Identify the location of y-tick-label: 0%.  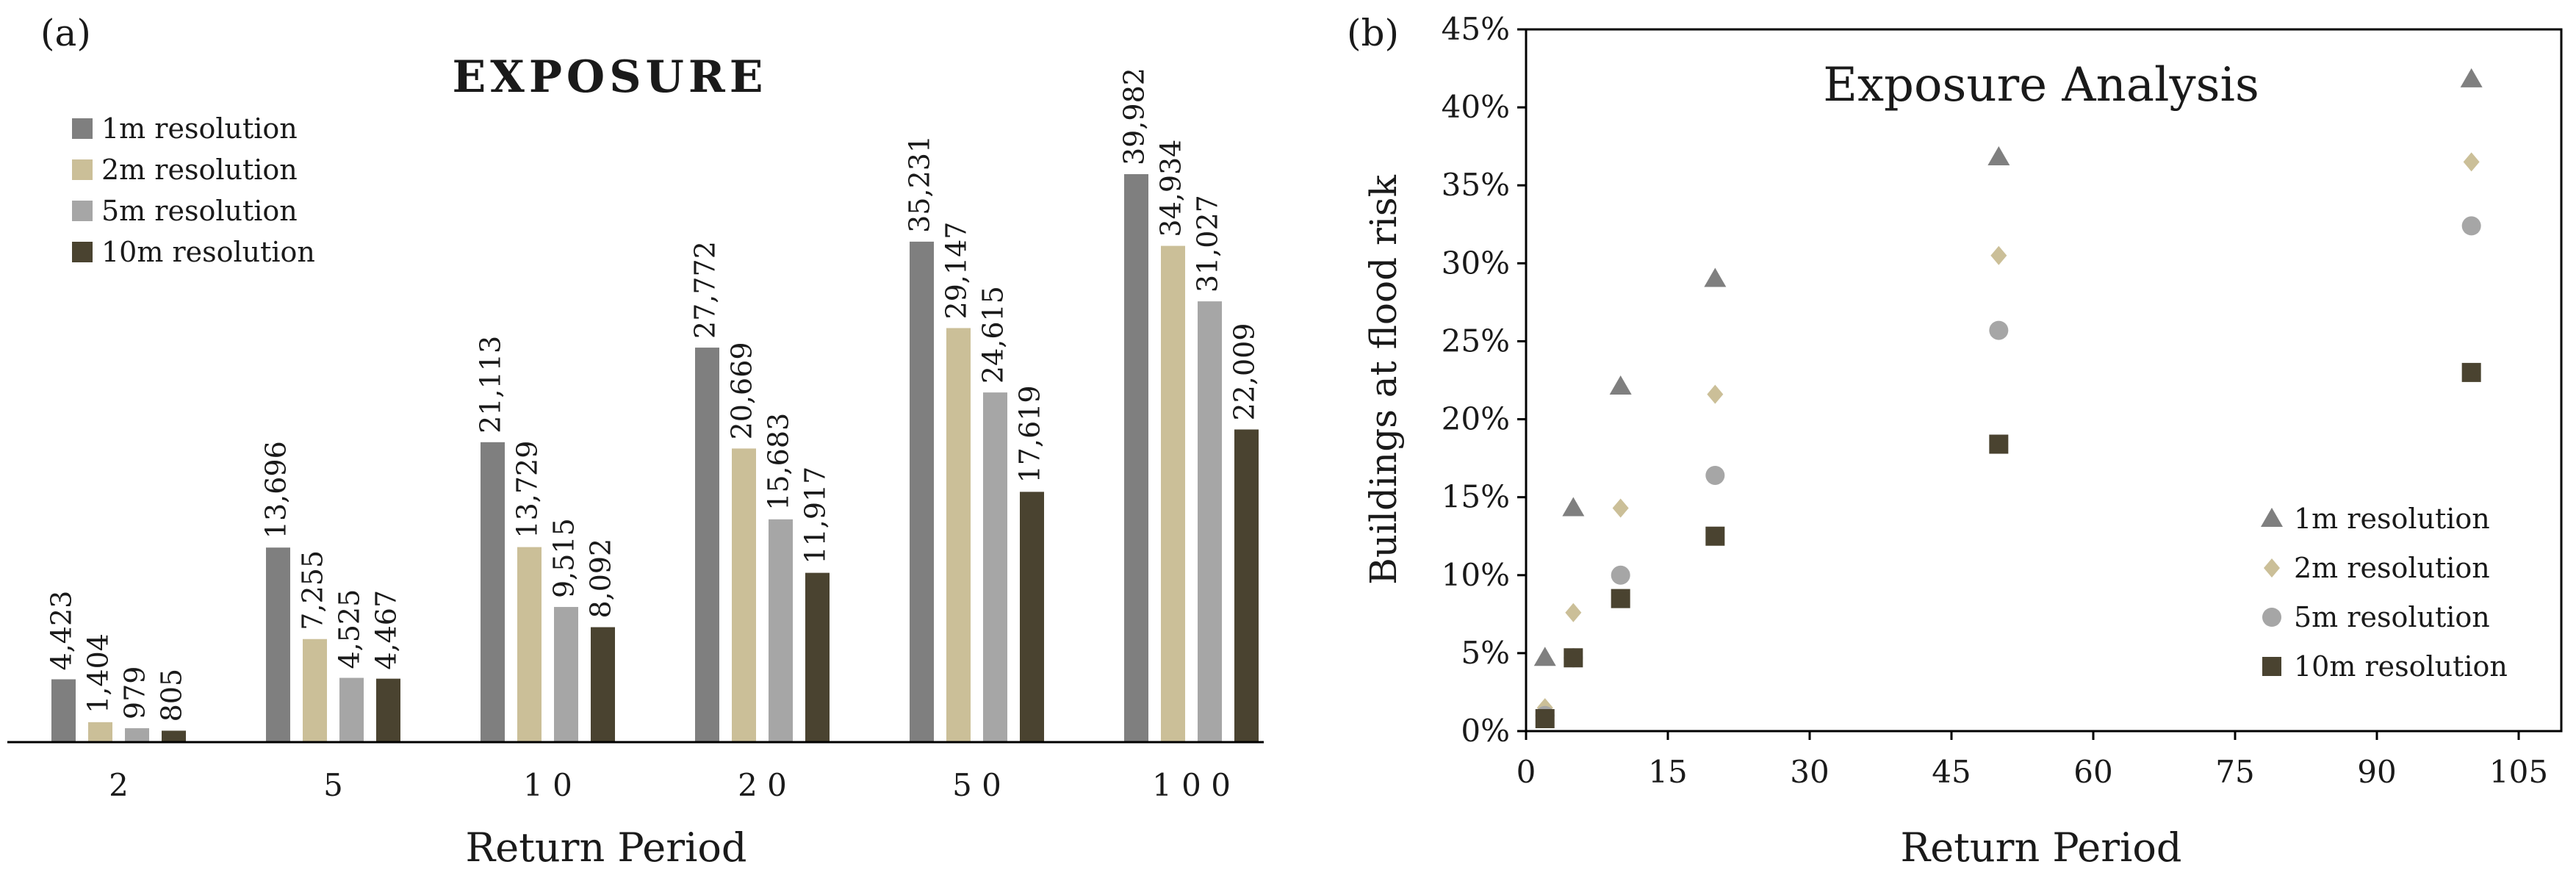
(1485, 731).